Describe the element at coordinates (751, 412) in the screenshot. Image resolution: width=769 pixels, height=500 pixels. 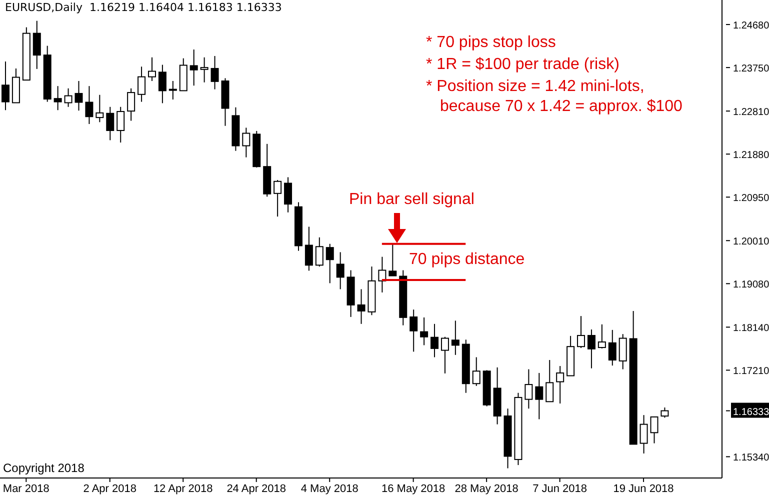
I see `y-tick-label: 1.16333` at that location.